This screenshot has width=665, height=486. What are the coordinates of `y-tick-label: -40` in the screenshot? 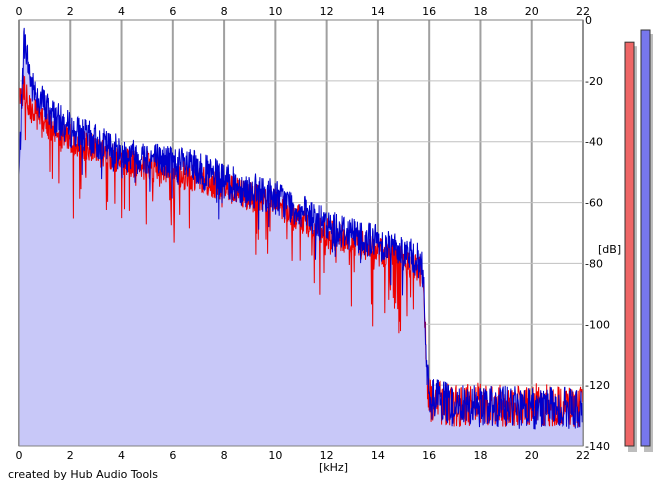 It's located at (594, 142).